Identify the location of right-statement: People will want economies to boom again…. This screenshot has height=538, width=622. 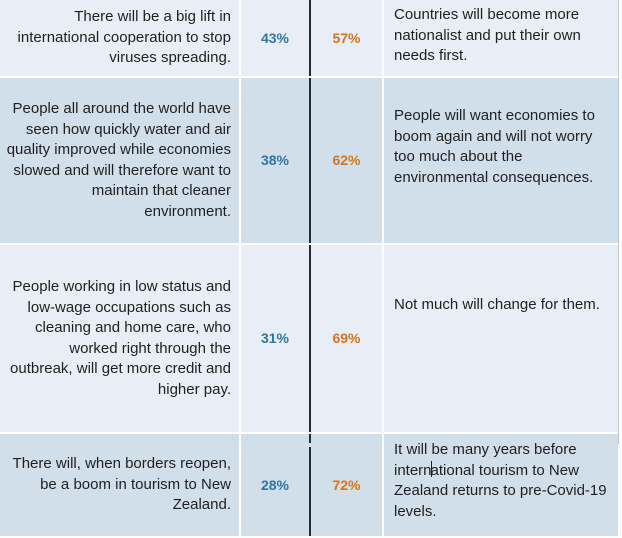
(500, 161).